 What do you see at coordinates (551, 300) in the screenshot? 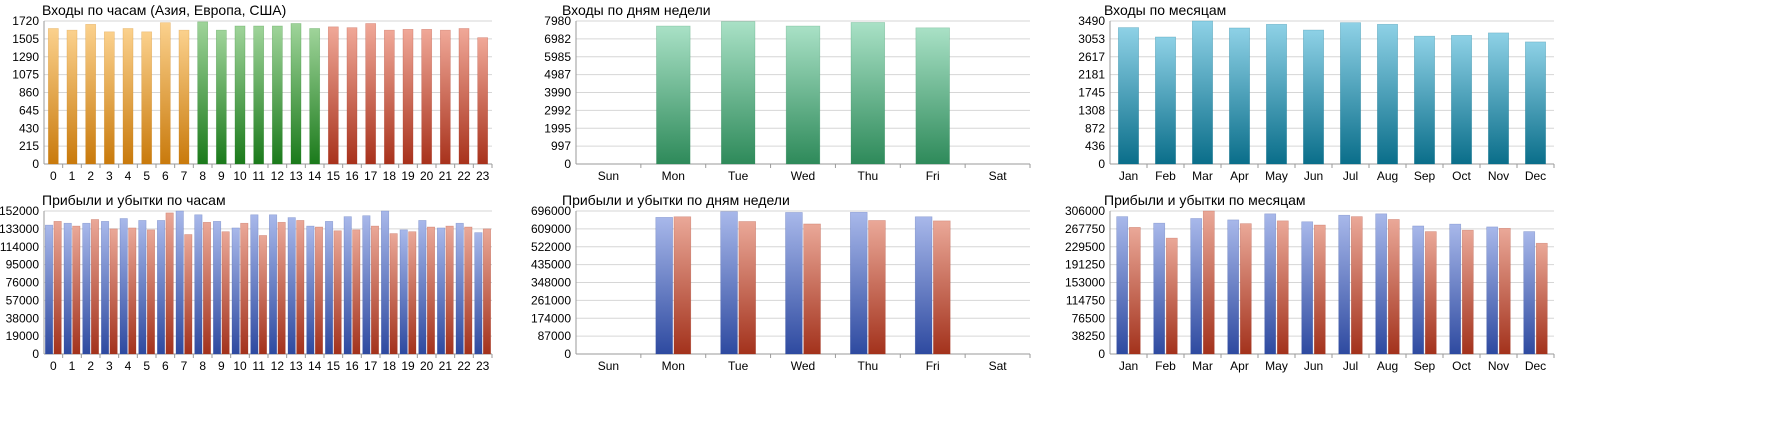
I see `y-tick-label: 261000` at bounding box center [551, 300].